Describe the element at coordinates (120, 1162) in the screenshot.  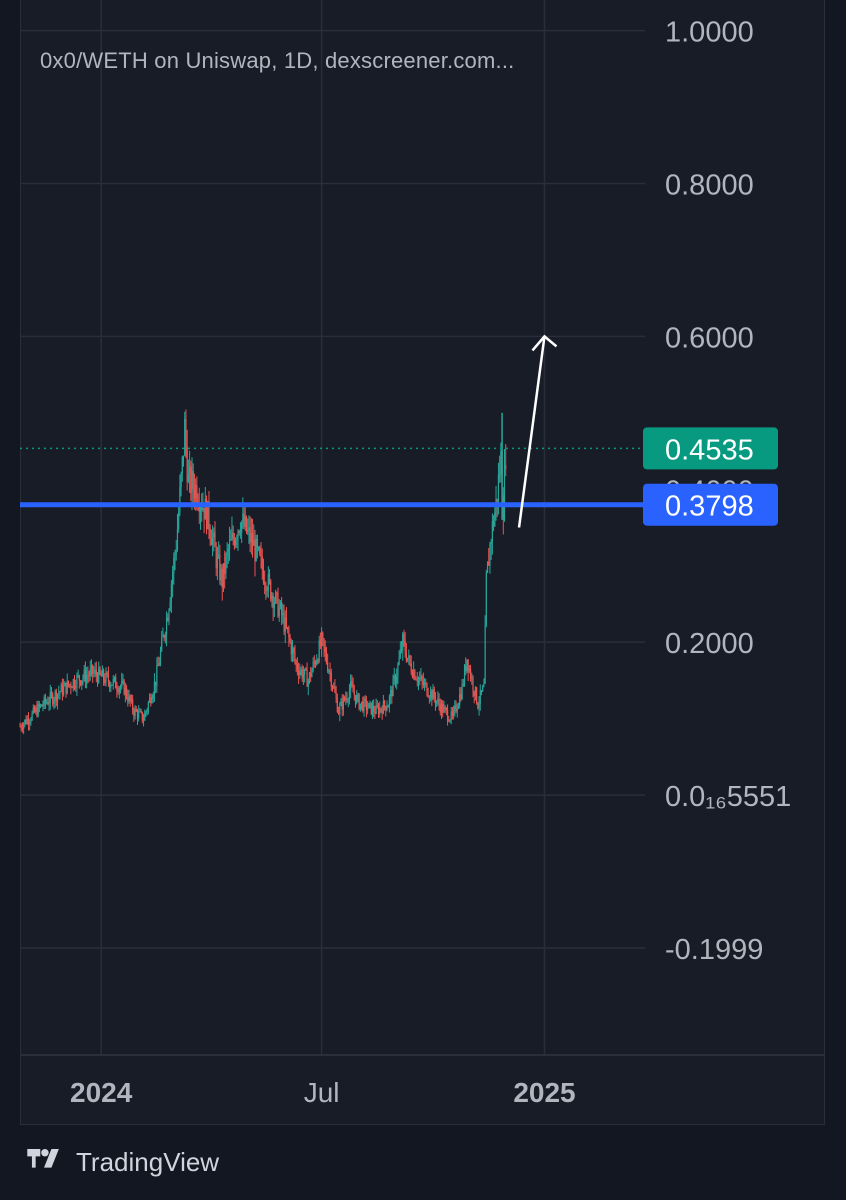
I see `footer: TradingView` at that location.